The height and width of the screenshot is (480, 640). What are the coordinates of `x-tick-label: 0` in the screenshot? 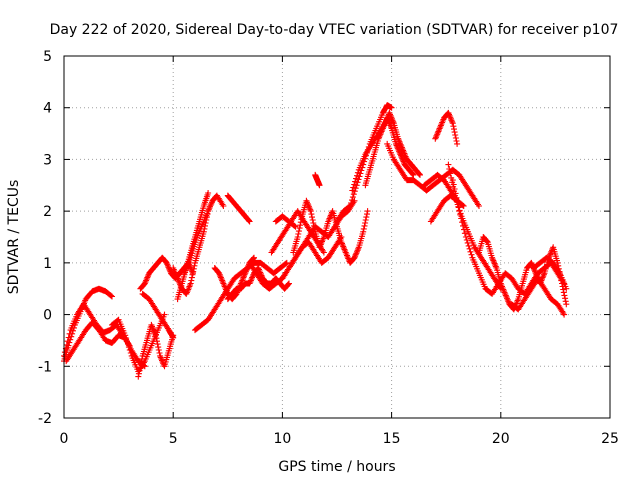 It's located at (64, 439).